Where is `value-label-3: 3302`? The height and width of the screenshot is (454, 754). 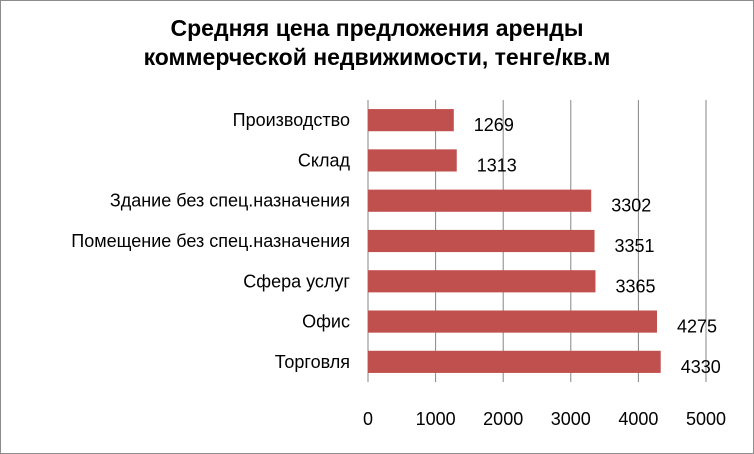 value-label-3: 3302 is located at coordinates (631, 206).